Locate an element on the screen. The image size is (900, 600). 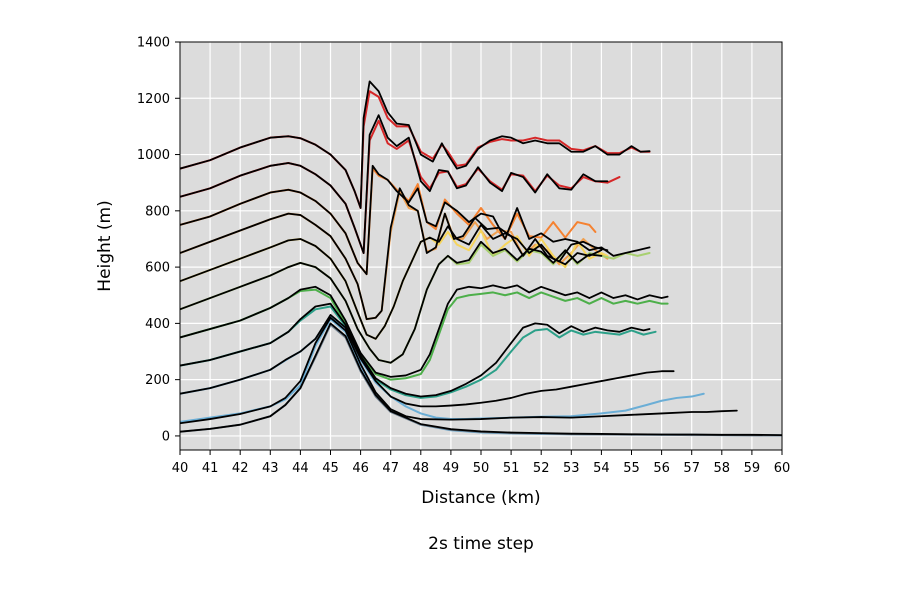
x-tick-label: 55 is located at coordinates (631, 468).